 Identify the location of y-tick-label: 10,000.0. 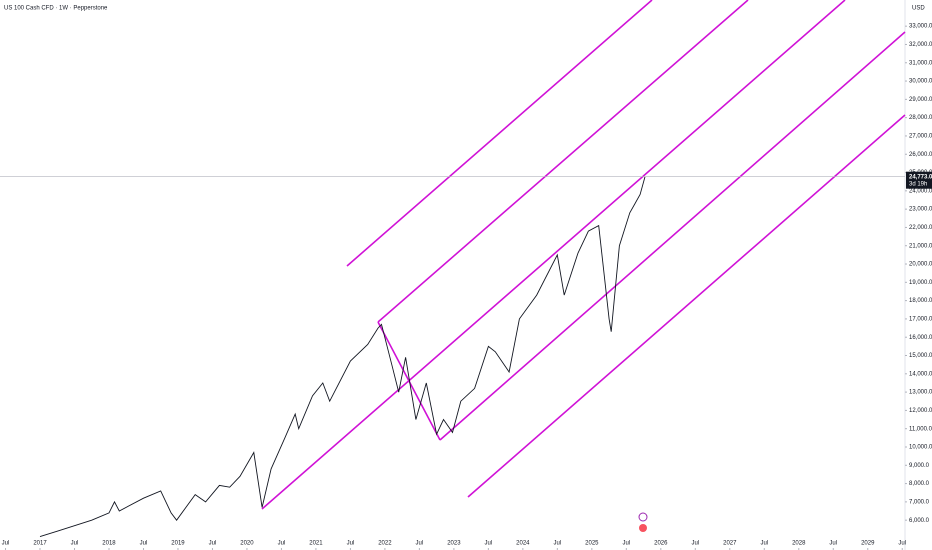
(920, 448).